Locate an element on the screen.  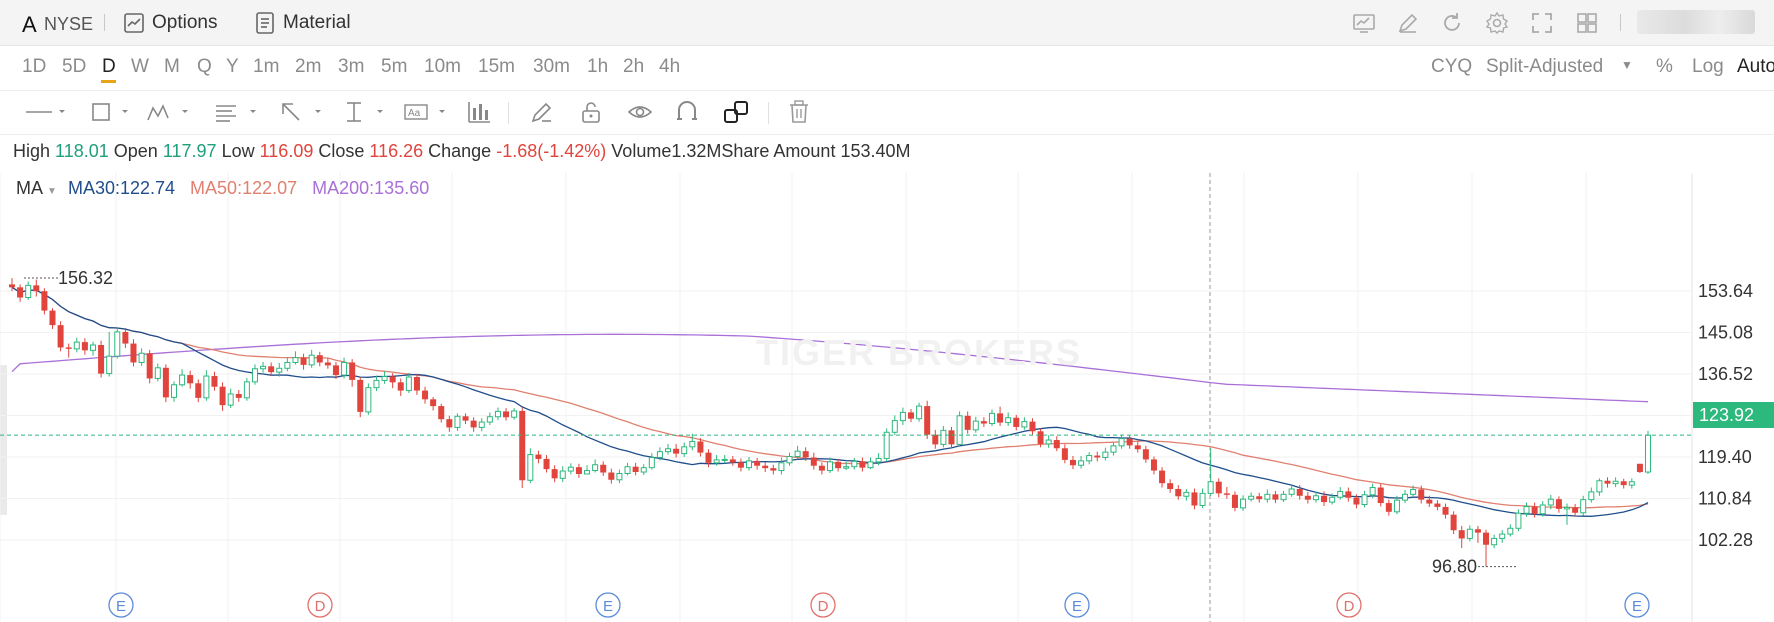
share-amount-label: Share Amount is located at coordinates (778, 151).